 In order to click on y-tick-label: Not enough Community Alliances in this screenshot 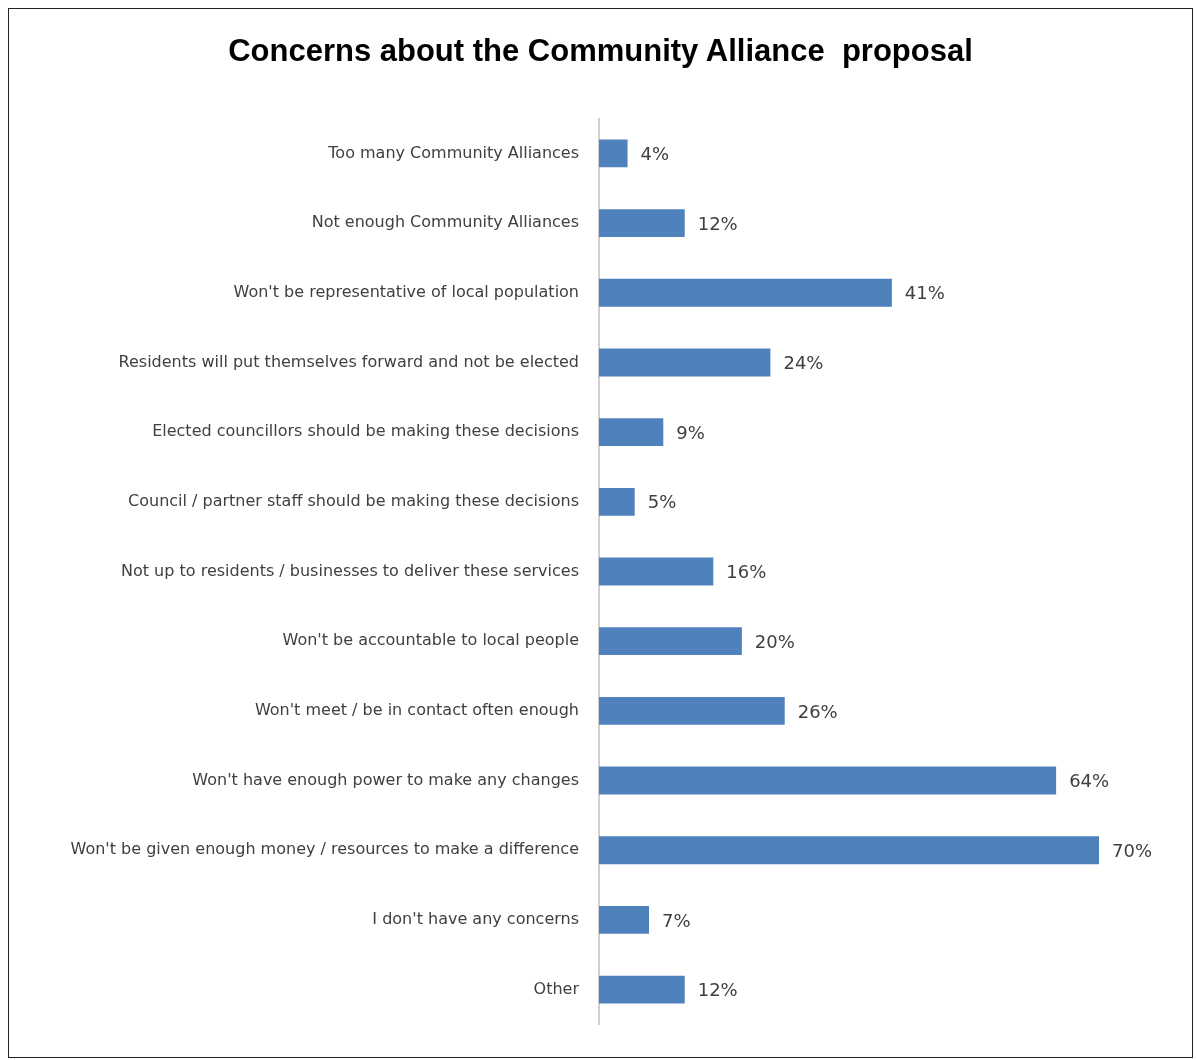, I will do `click(445, 222)`.